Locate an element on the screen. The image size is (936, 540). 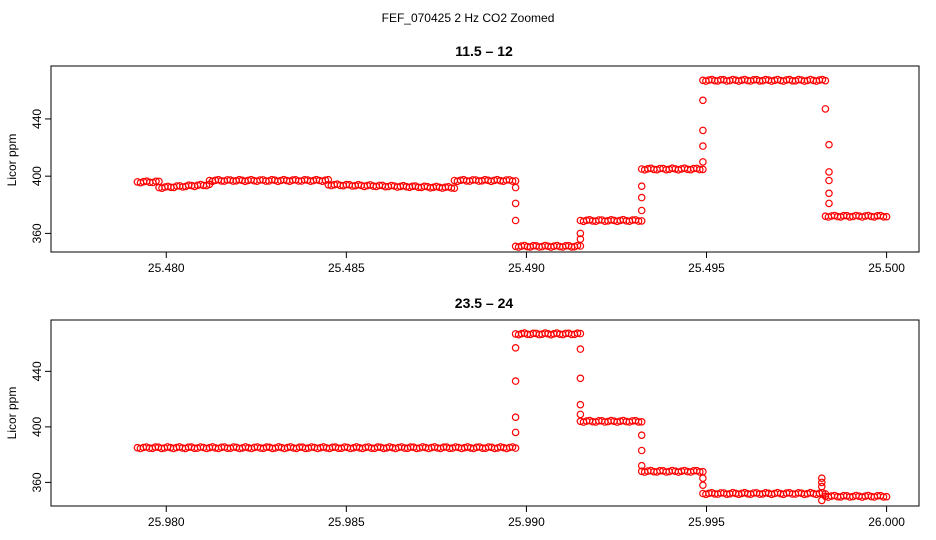
panel-2-ylabel: Licor ppm is located at coordinates (12, 413).